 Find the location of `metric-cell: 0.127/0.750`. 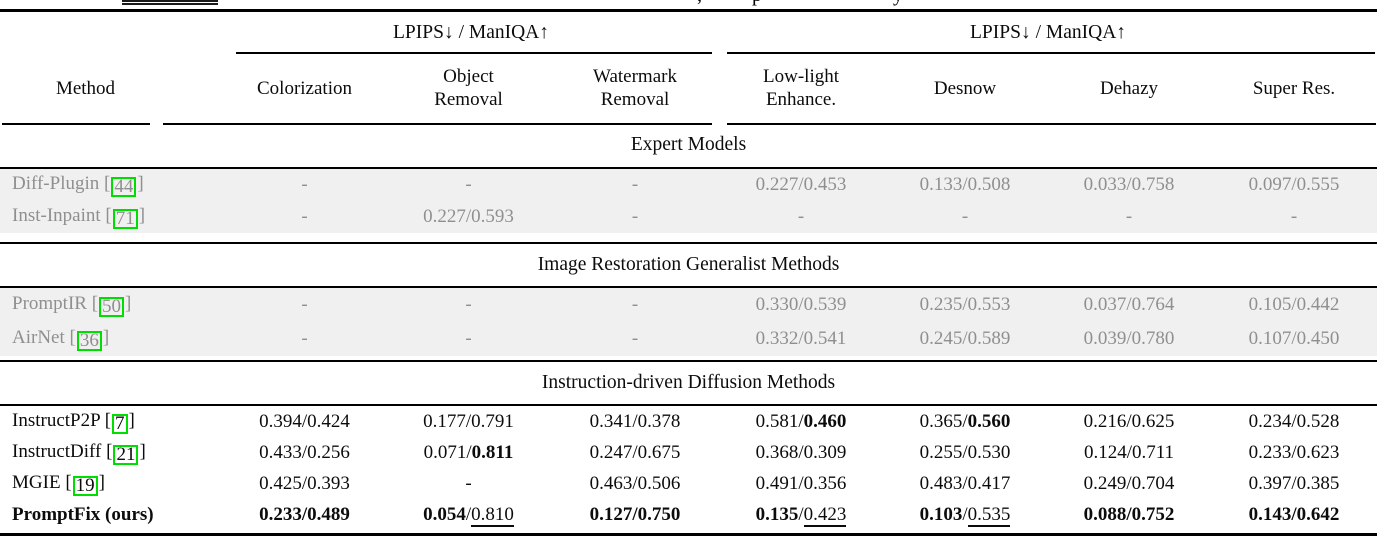

metric-cell: 0.127/0.750 is located at coordinates (635, 514).